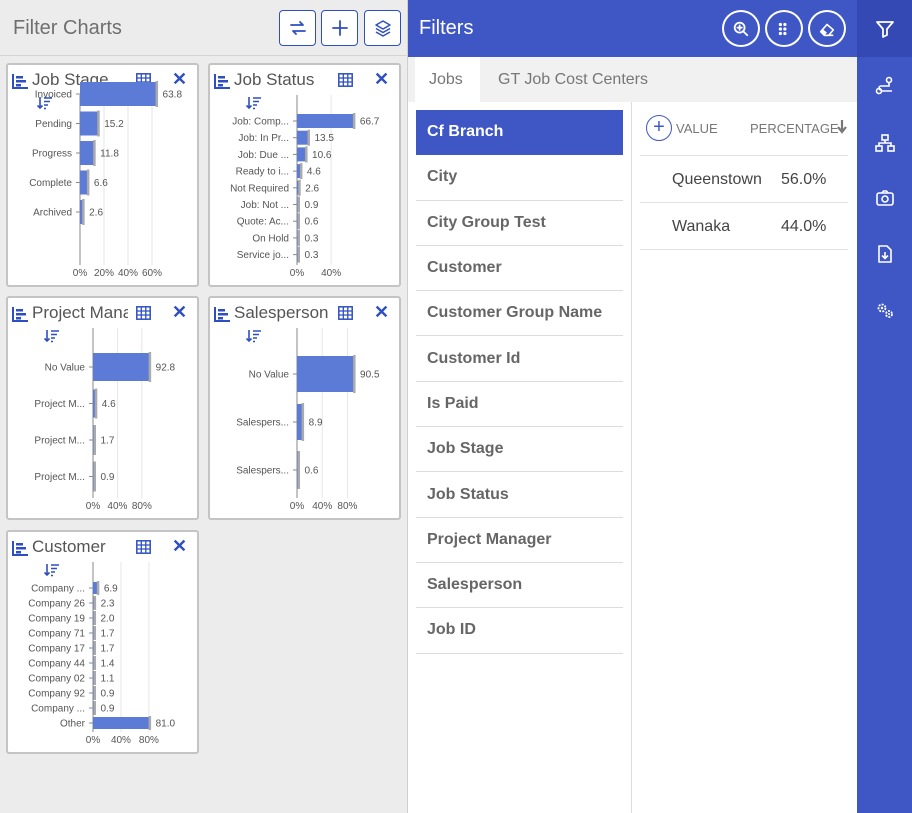  Describe the element at coordinates (50, 183) in the screenshot. I see `category-label: Complete` at that location.